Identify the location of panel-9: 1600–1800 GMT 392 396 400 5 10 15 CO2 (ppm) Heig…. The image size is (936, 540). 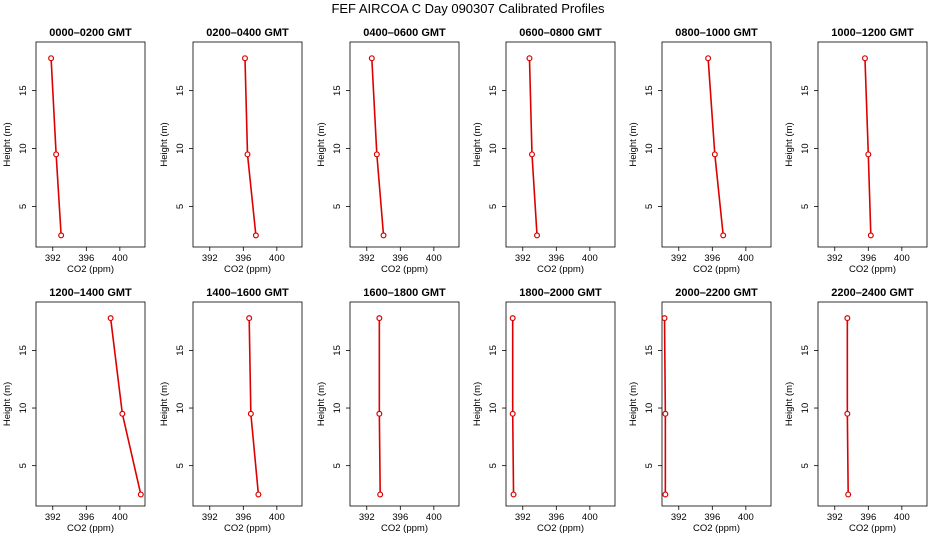
(388, 410).